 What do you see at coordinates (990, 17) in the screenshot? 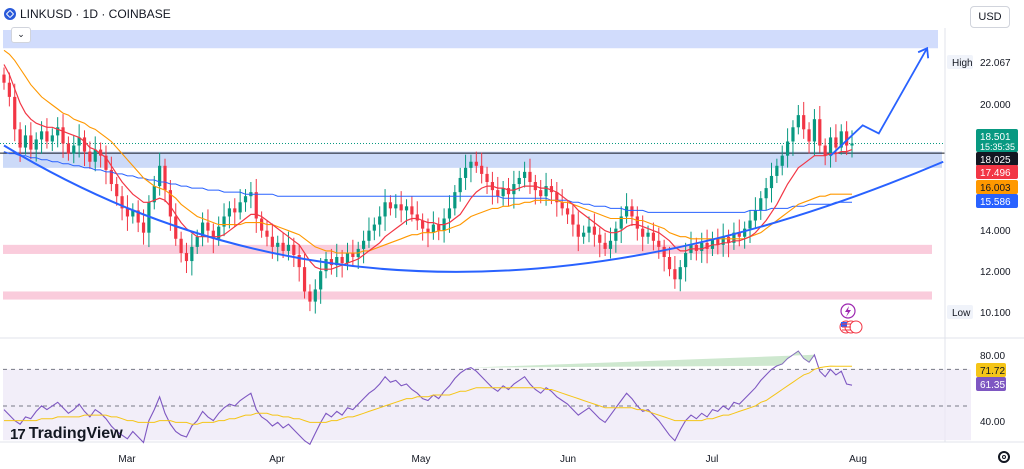
I see `currency-select: USD` at bounding box center [990, 17].